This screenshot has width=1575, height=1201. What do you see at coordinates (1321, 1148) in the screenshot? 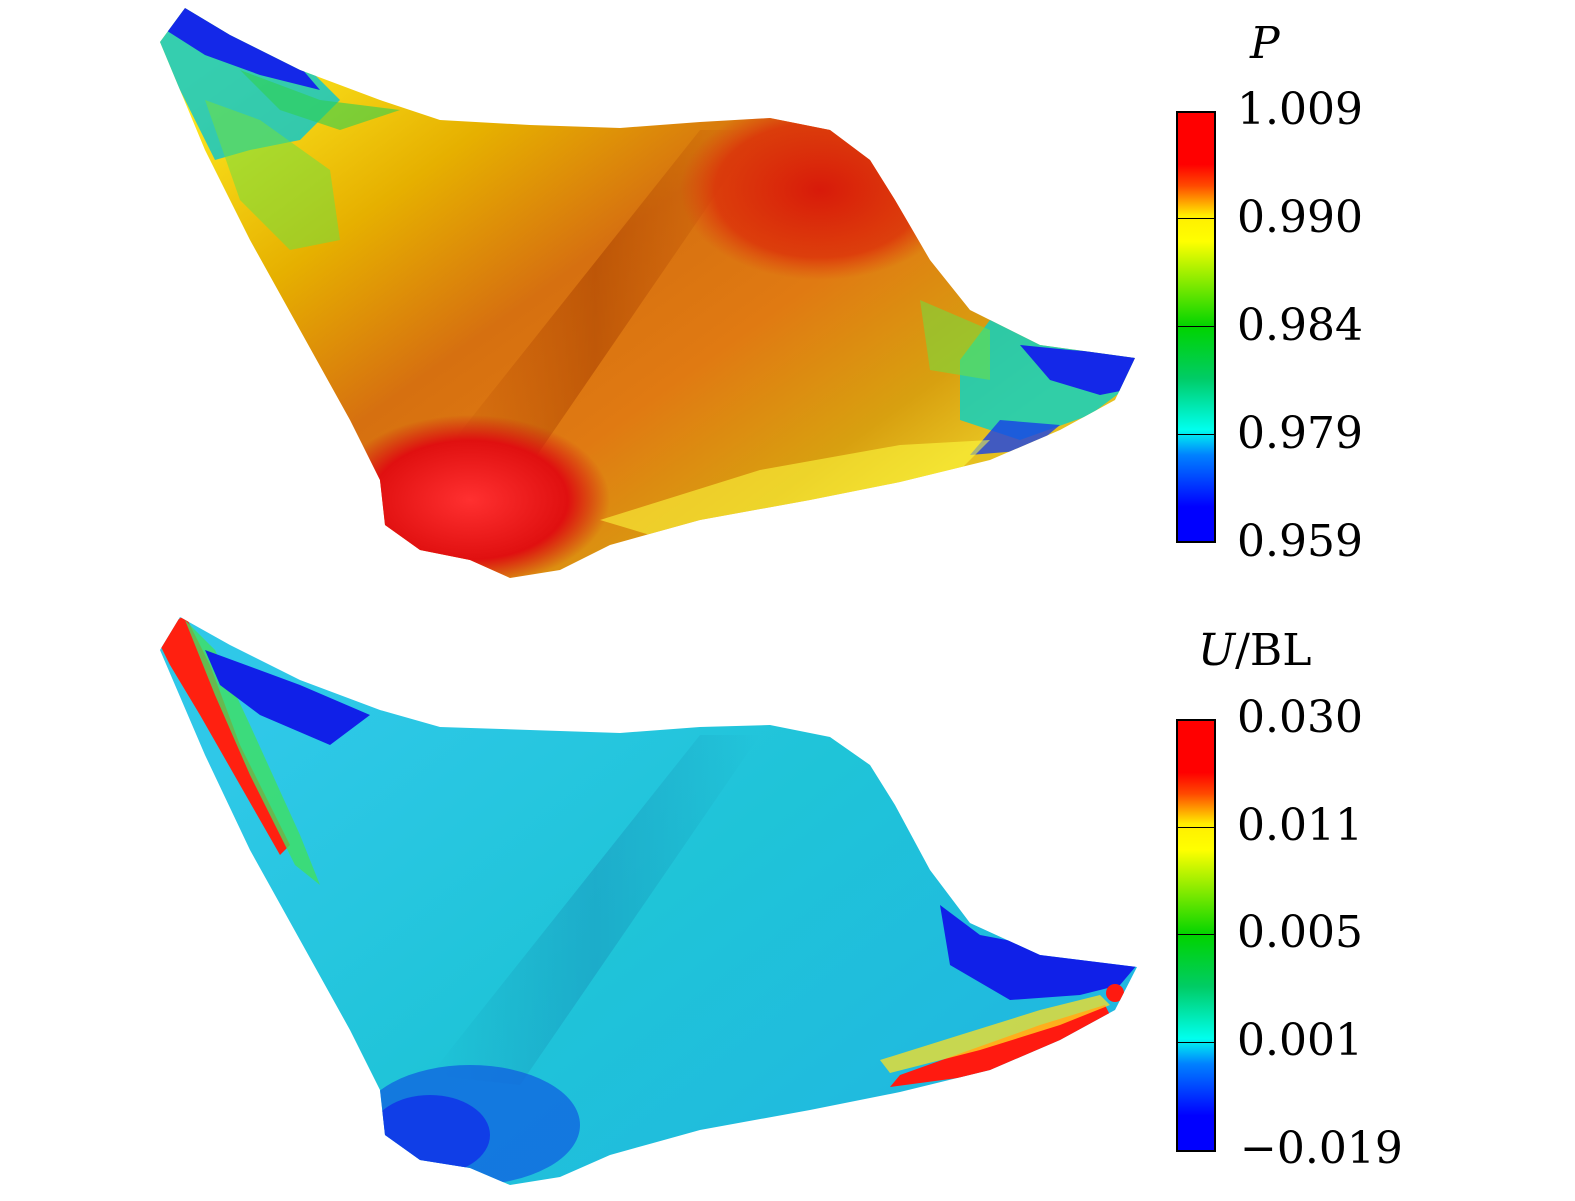
I see `velocity-colorbar-label: −0.019` at bounding box center [1321, 1148].